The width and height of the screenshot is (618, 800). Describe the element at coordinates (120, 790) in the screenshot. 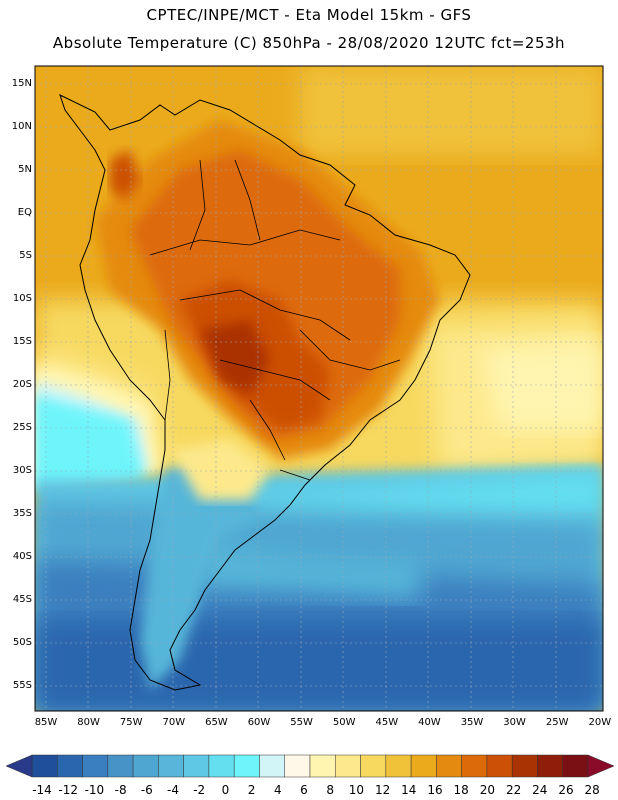

I see `colorbar-label: -8` at that location.